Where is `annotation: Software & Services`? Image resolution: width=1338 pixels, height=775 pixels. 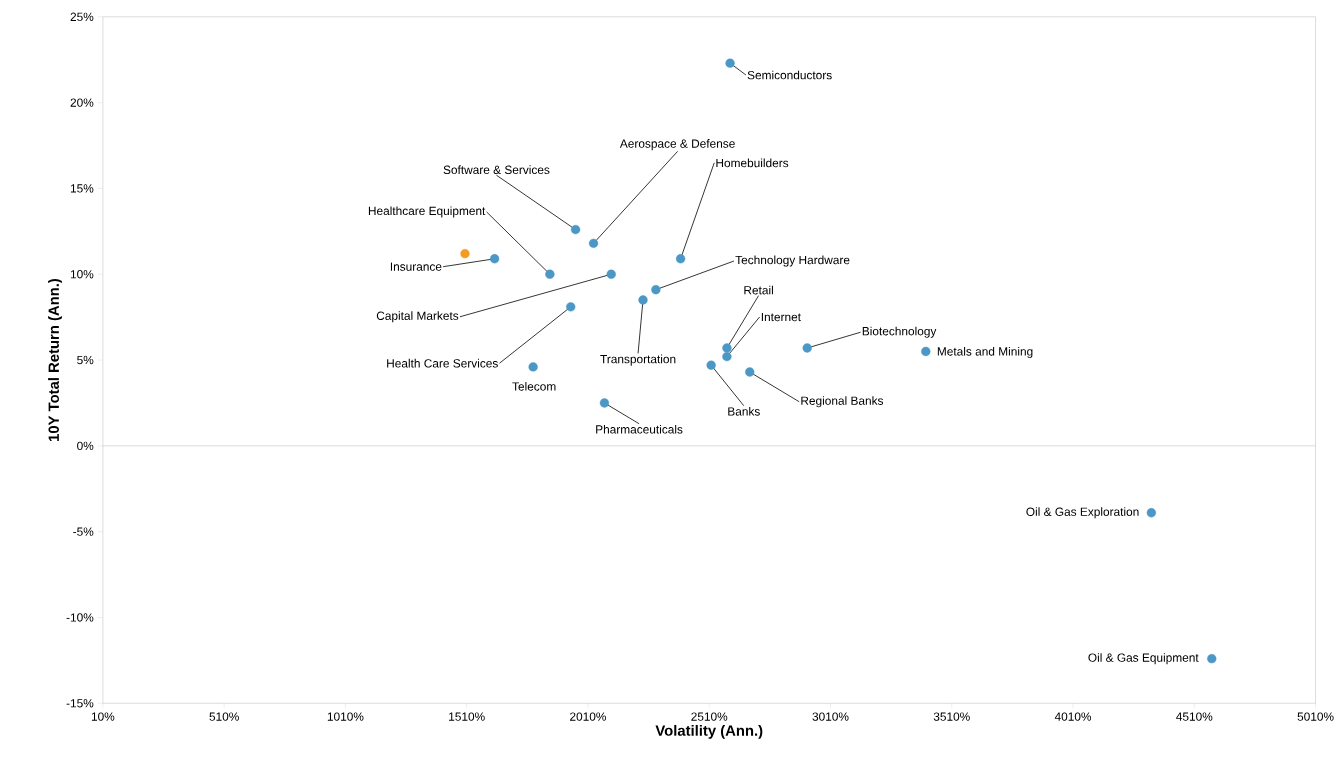
annotation: Software & Services is located at coordinates (496, 170).